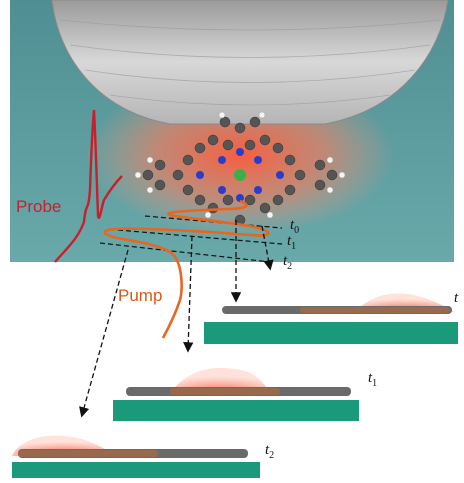  Describe the element at coordinates (104, 333) in the screenshot. I see `arrow-t2` at that location.